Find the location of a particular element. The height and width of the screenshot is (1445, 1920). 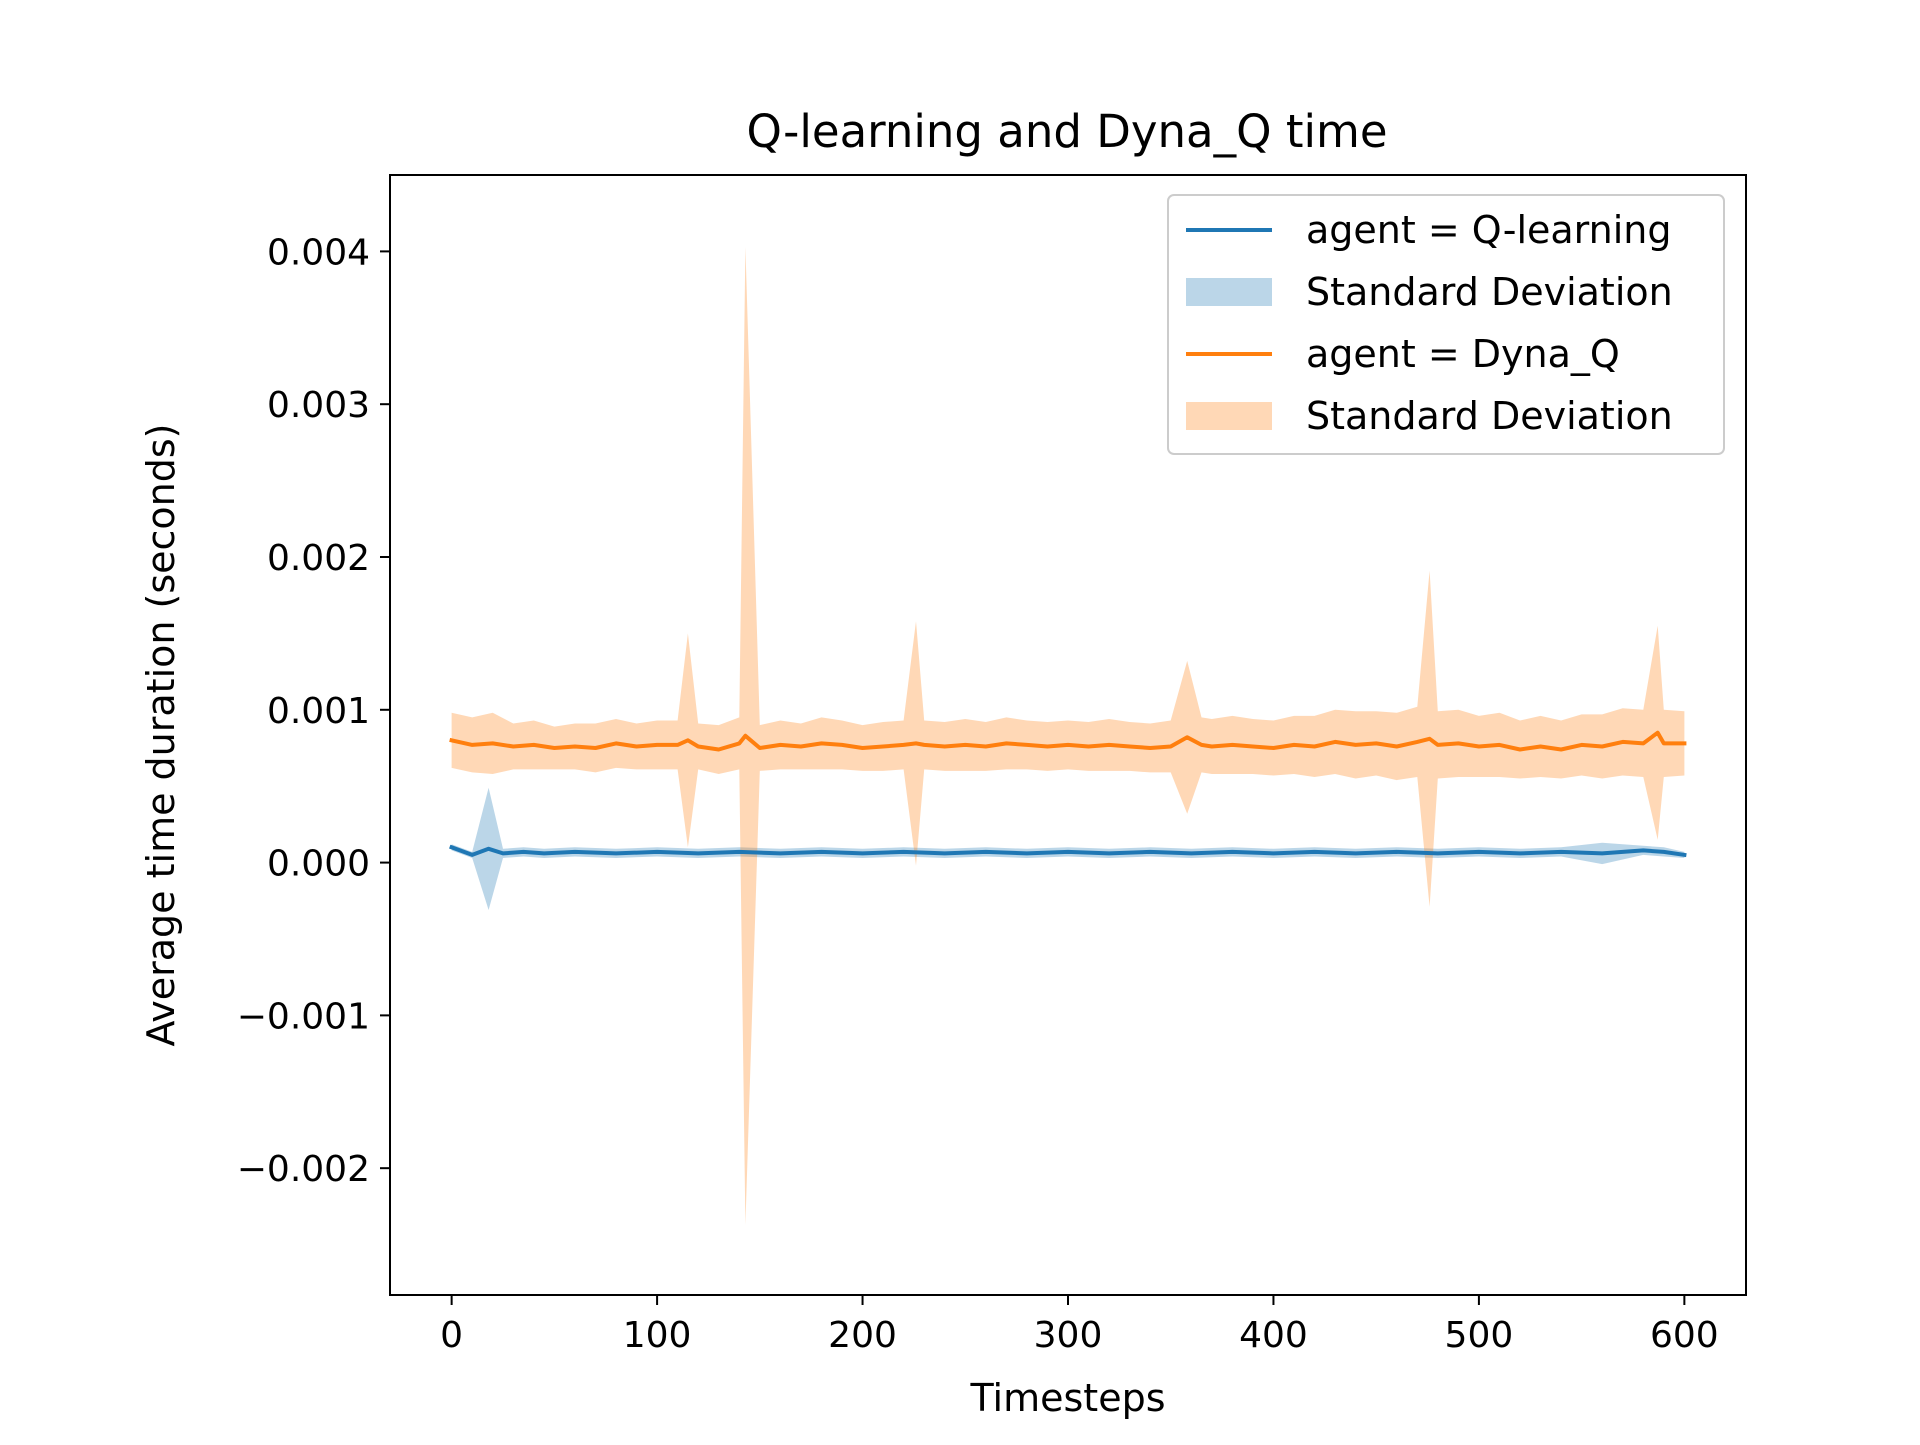

y-tick-label: 0.000 is located at coordinates (318, 864).